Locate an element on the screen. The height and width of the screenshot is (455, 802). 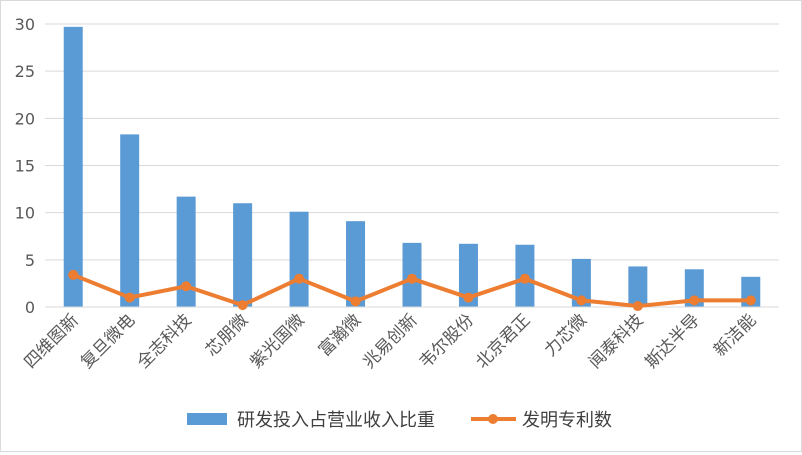
line-series is located at coordinates (412, 290).